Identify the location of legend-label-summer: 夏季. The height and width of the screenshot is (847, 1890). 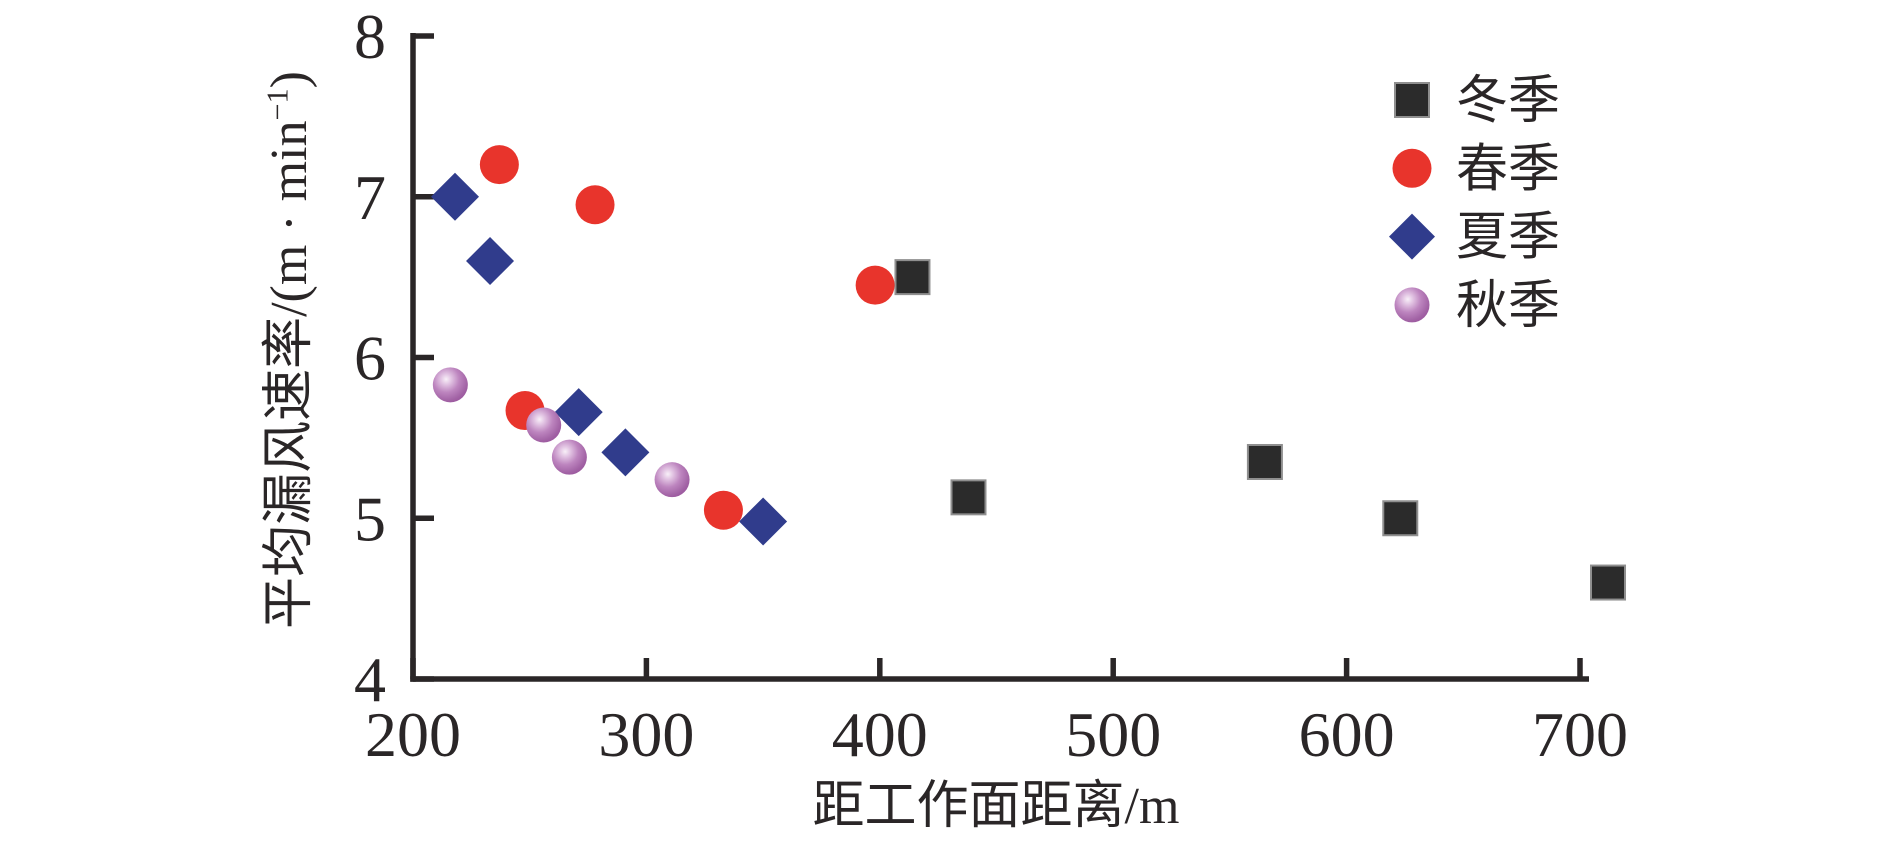
(1508, 238).